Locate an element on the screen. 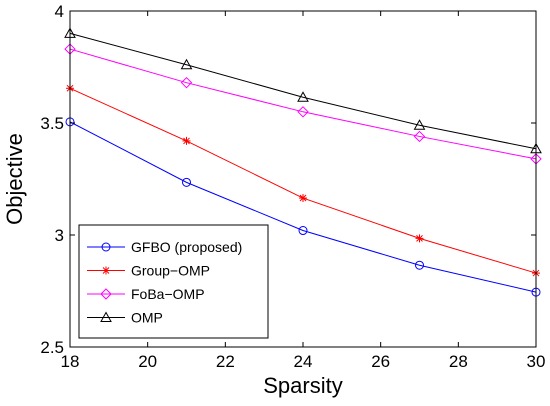 Image resolution: width=550 pixels, height=406 pixels. x-tick-label: 18 is located at coordinates (70, 361).